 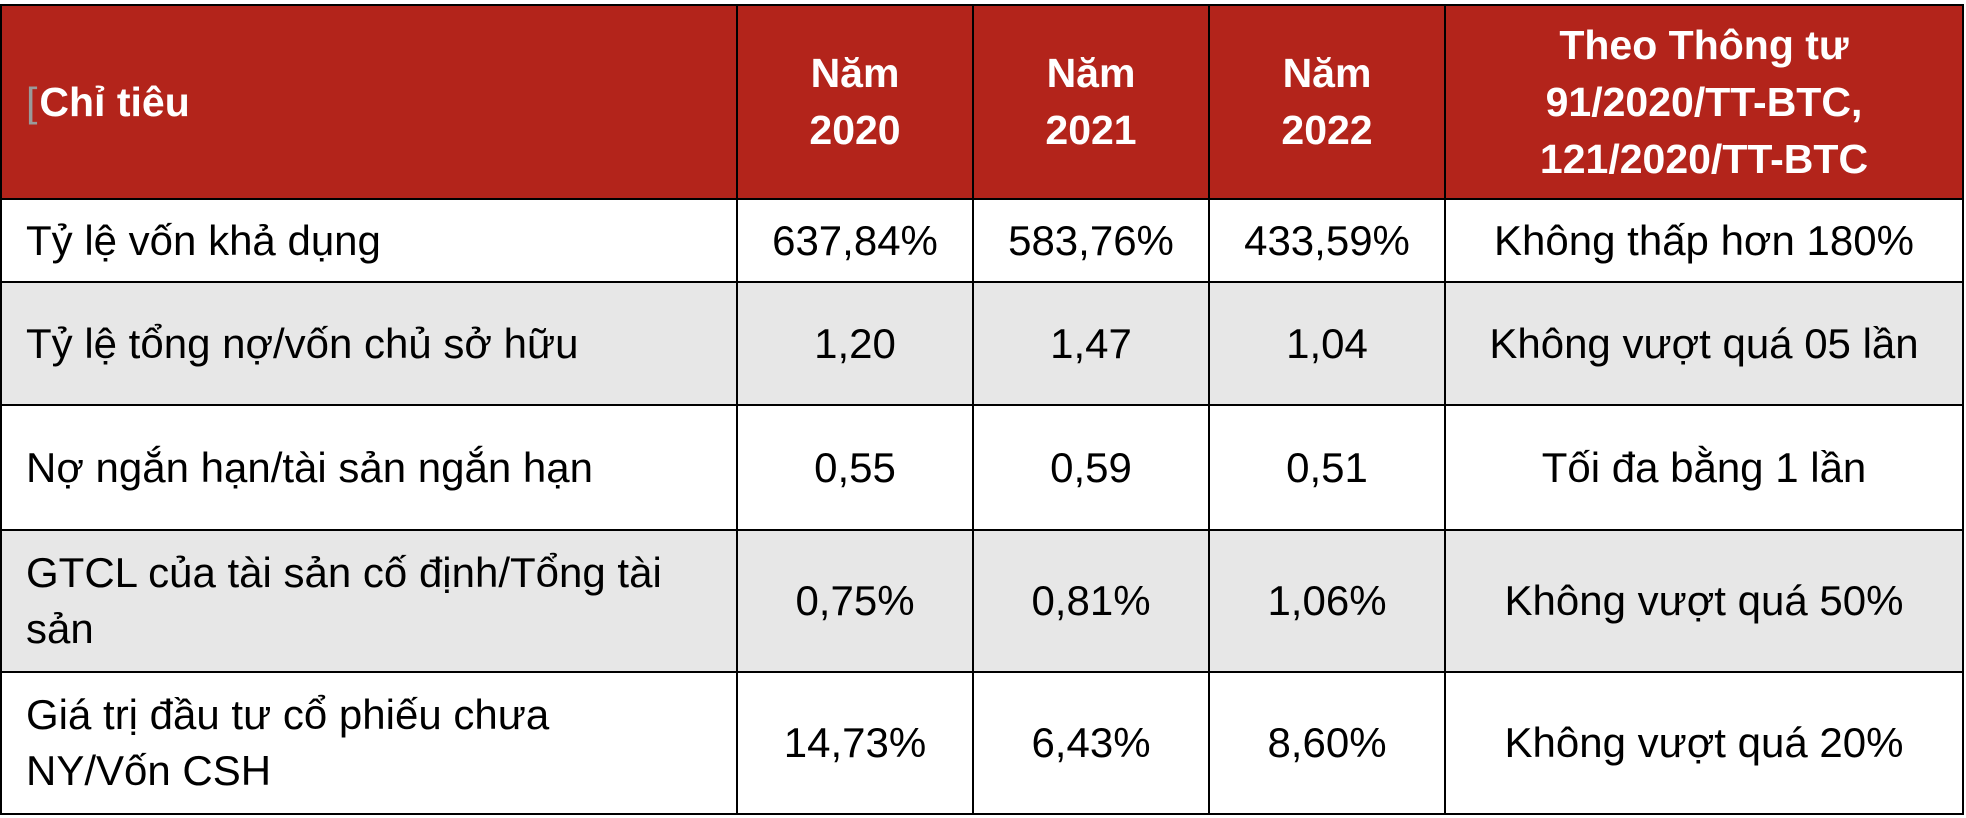 I want to click on row-label-line2: NY/Vốn CSH, so click(x=149, y=770).